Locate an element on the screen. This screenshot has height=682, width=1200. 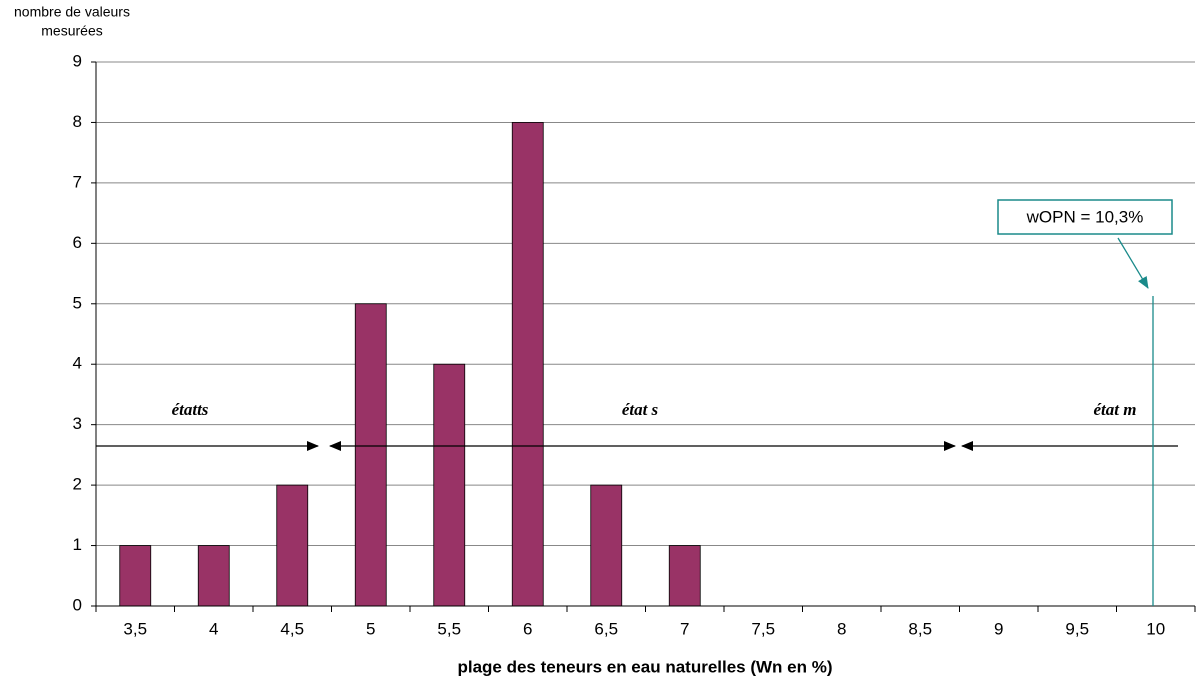
annotation: état s is located at coordinates (640, 409).